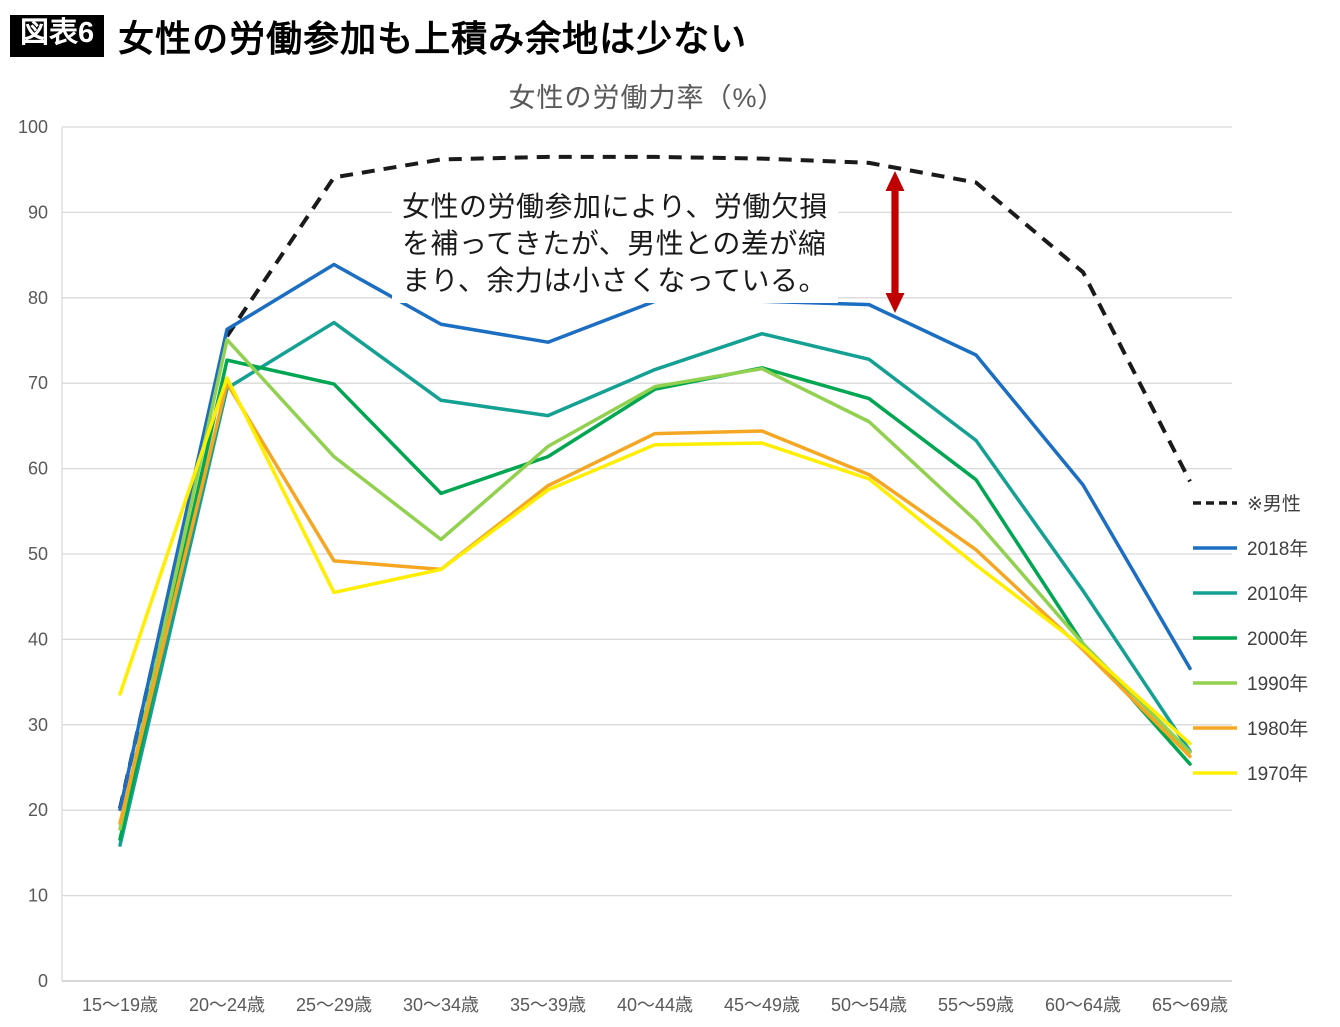 Image resolution: width=1340 pixels, height=1027 pixels. I want to click on figure-title: 女性の労働参加も上積み余地は少ない, so click(433, 38).